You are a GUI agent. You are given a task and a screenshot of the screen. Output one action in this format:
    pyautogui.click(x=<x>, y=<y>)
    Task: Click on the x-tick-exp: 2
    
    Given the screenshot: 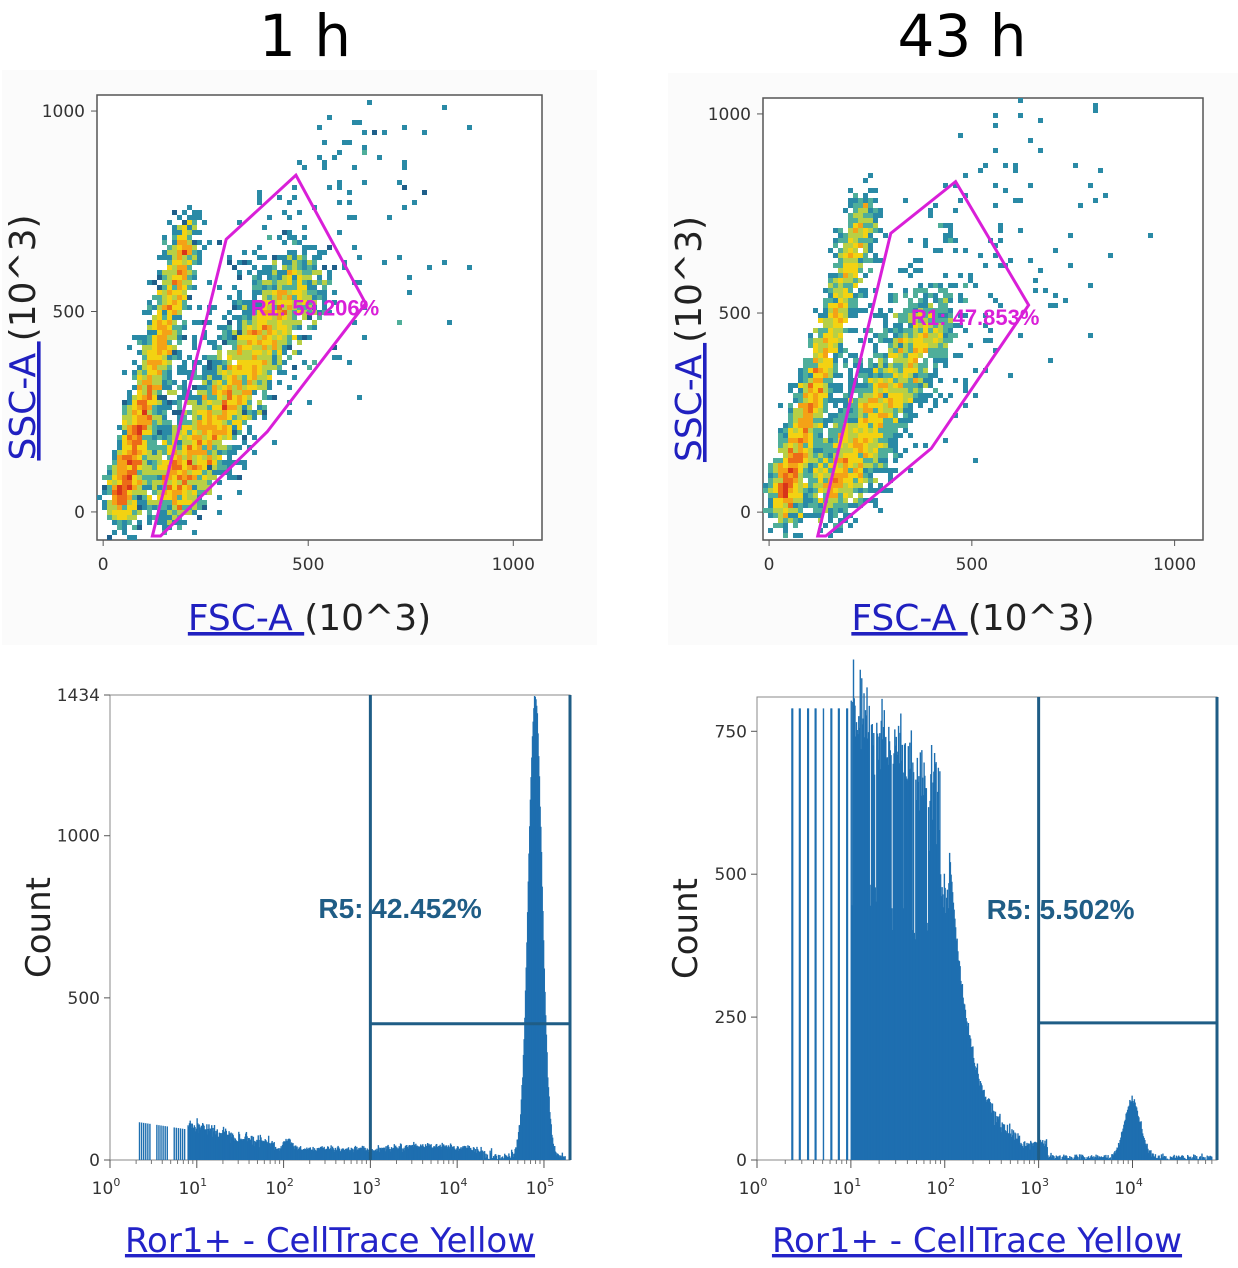 What is the action you would take?
    pyautogui.click(x=951, y=1182)
    